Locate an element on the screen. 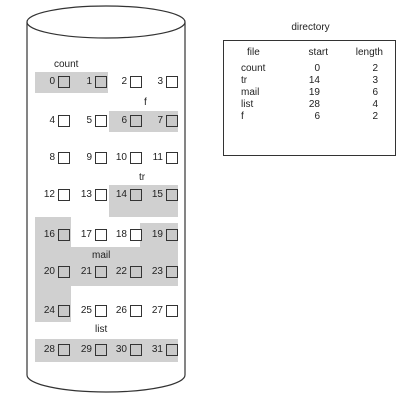 The image size is (416, 400). disk-block: 24 is located at coordinates (53, 311).